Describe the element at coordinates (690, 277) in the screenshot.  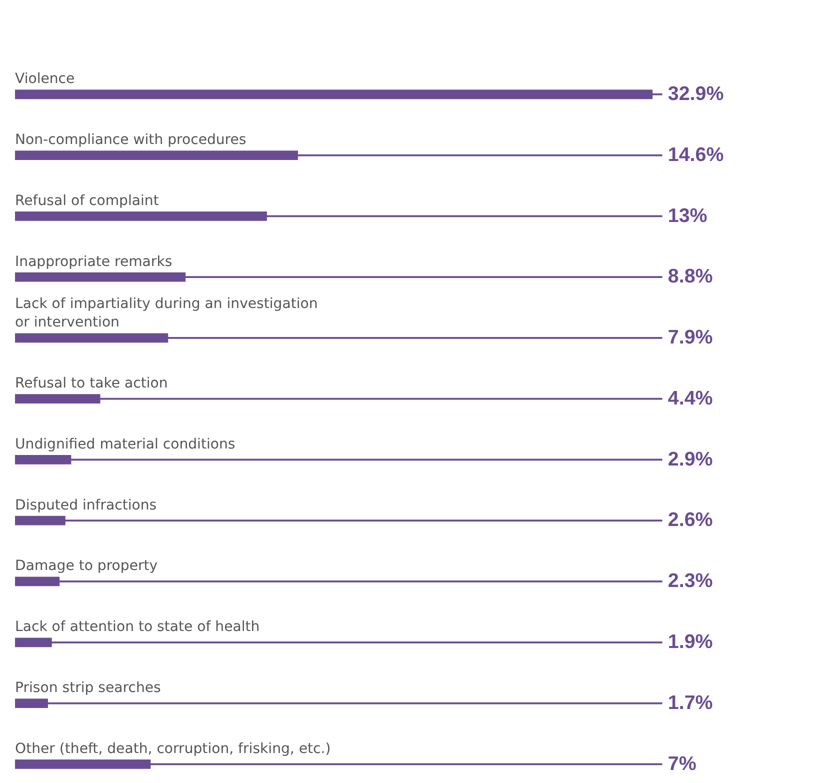
I see `data-label: 8.8%` at that location.